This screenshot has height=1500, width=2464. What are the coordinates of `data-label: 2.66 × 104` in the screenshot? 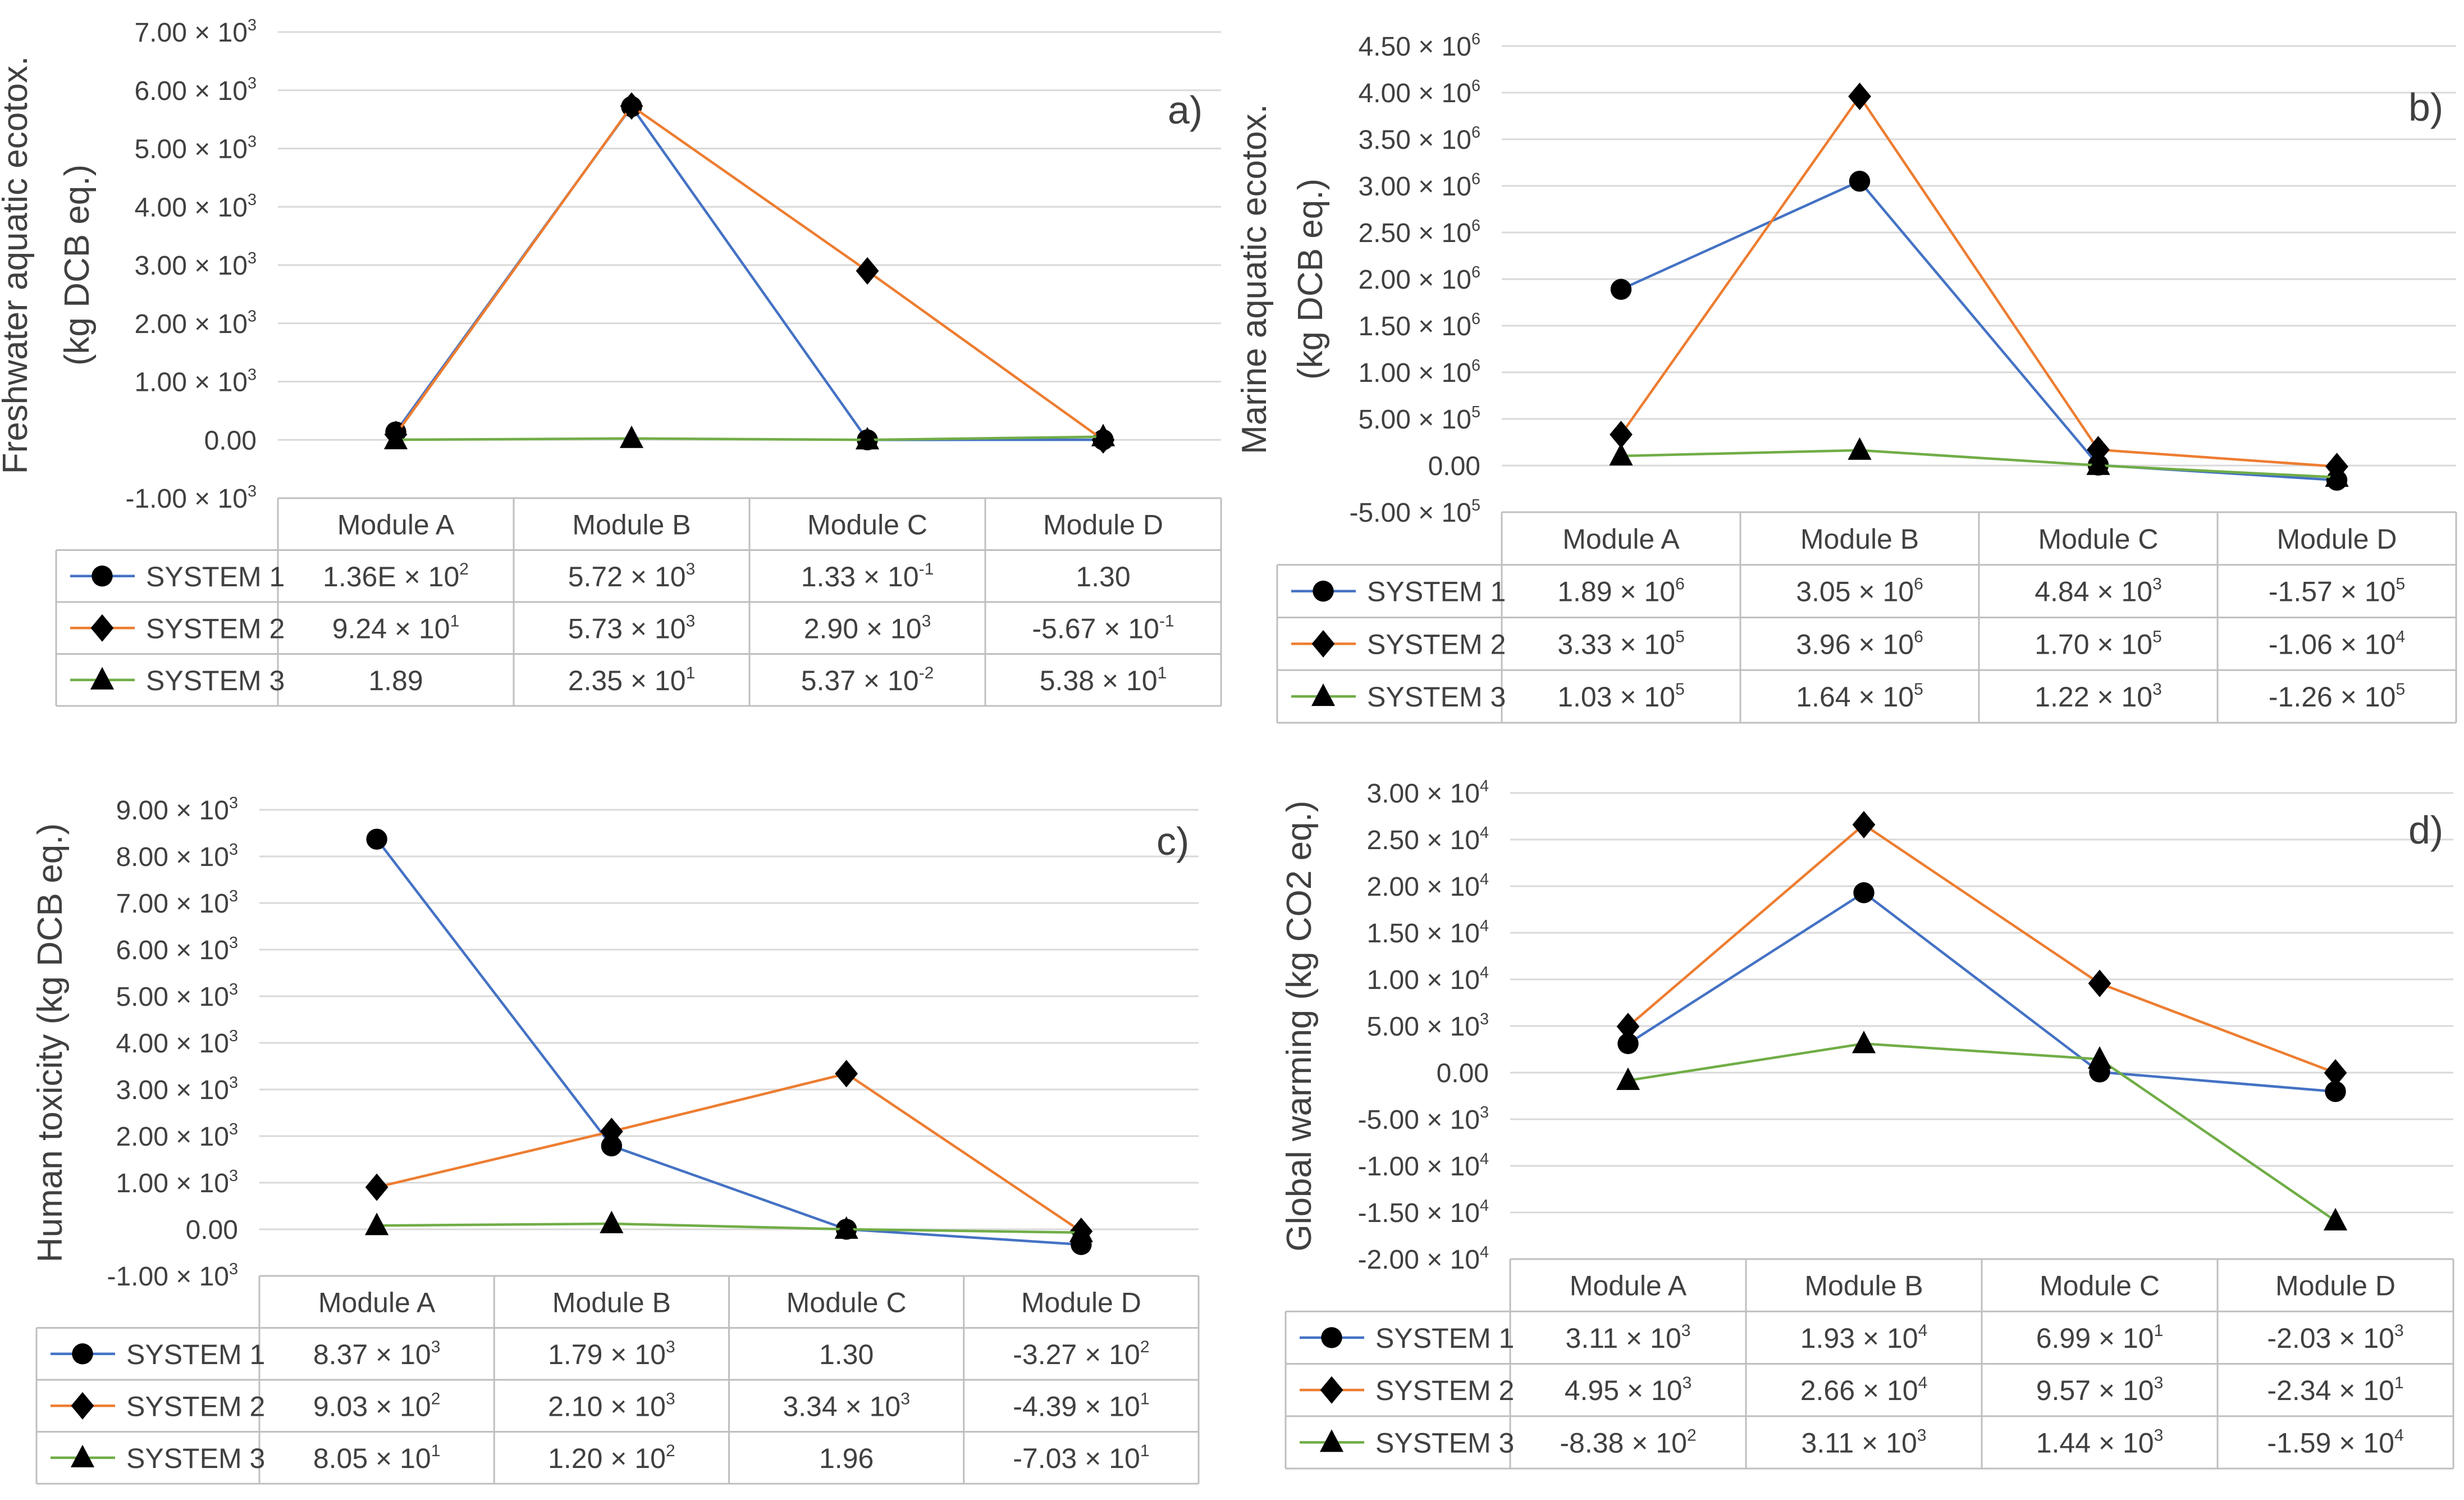 It's located at (1864, 1390).